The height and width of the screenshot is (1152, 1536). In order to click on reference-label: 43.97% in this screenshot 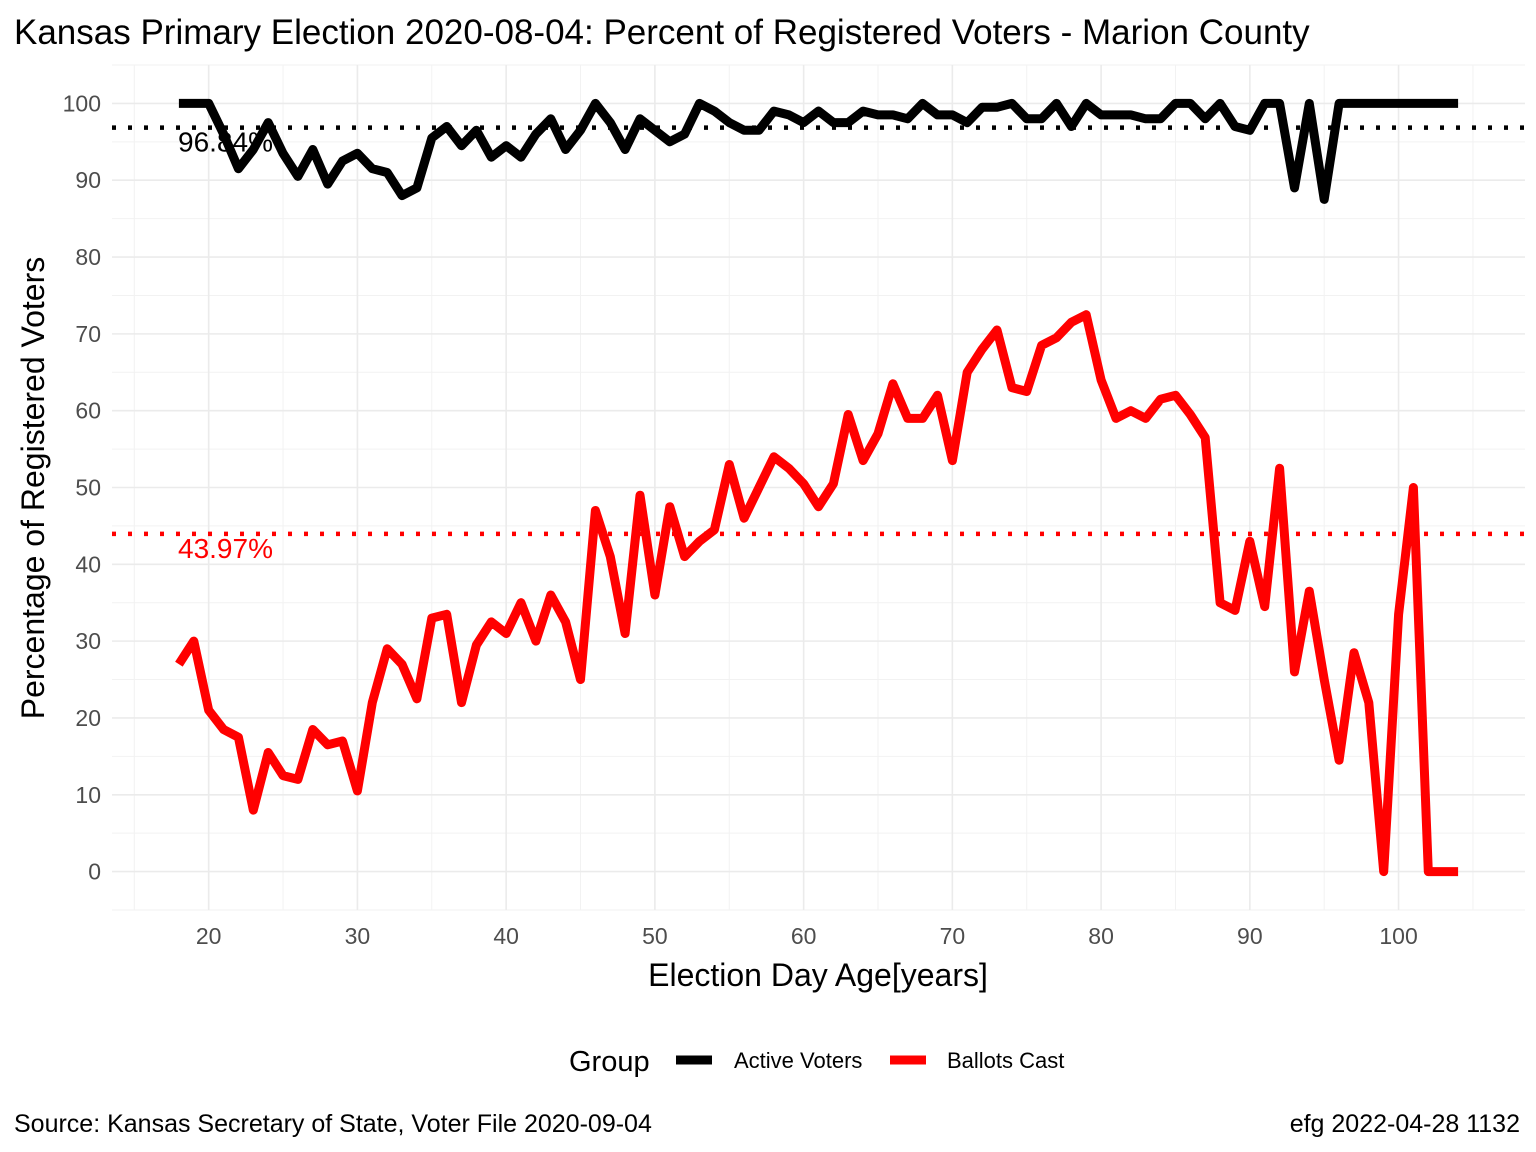, I will do `click(225, 548)`.